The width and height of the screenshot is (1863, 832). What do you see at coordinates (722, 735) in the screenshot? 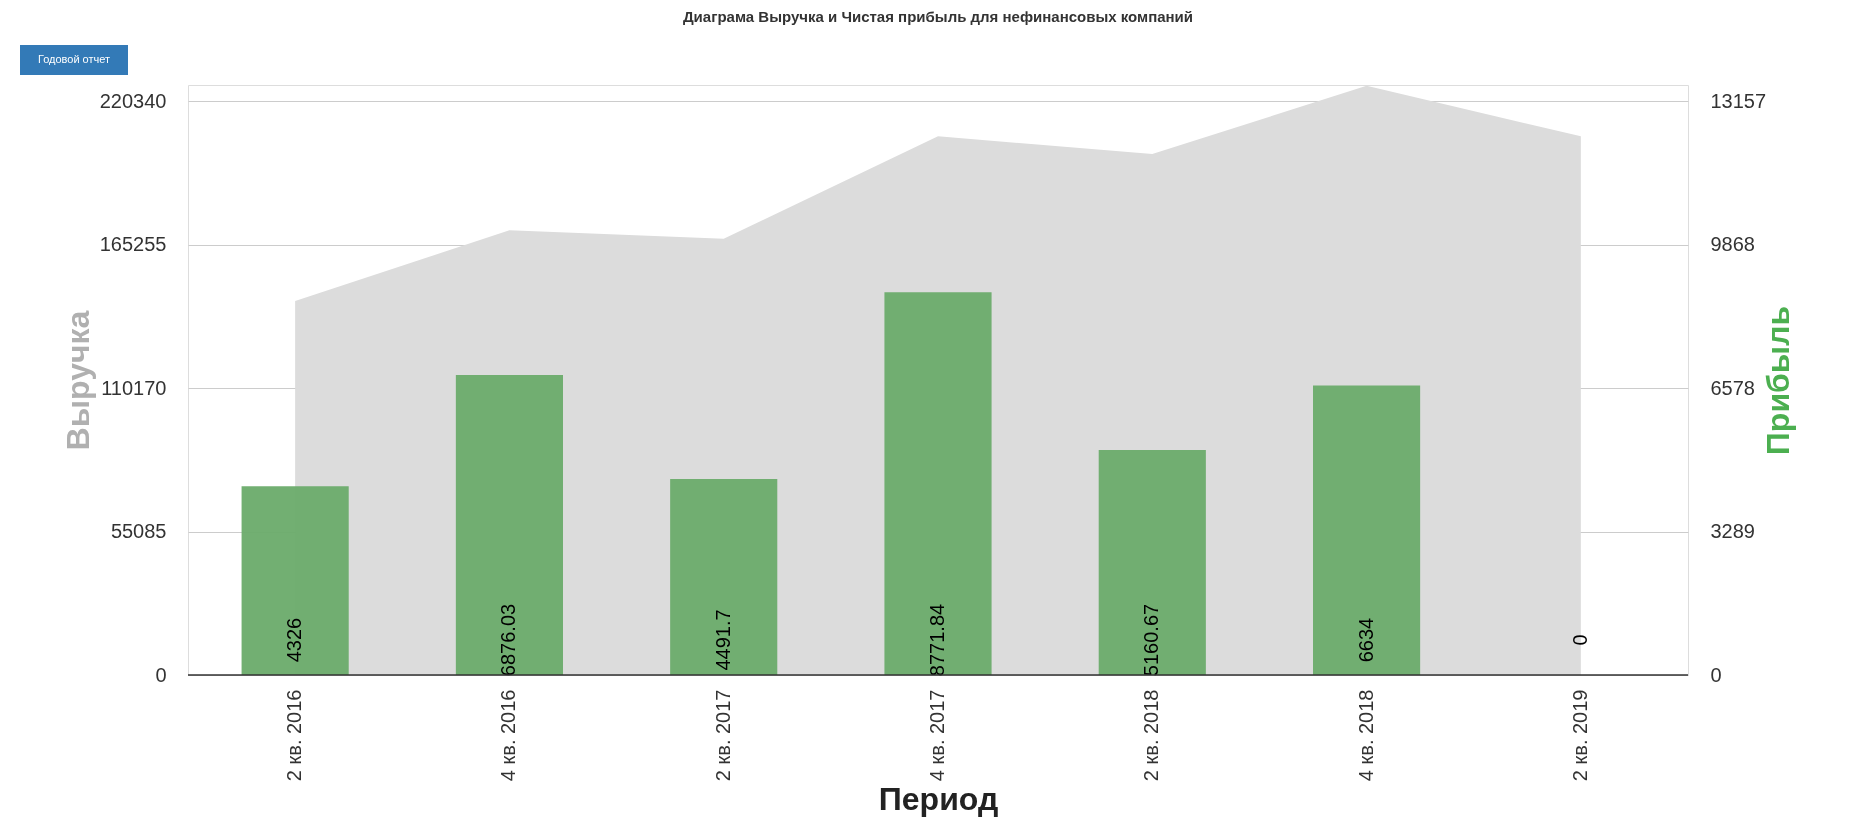
I see `x-tick-label: 2 кв. 2017` at bounding box center [722, 735].